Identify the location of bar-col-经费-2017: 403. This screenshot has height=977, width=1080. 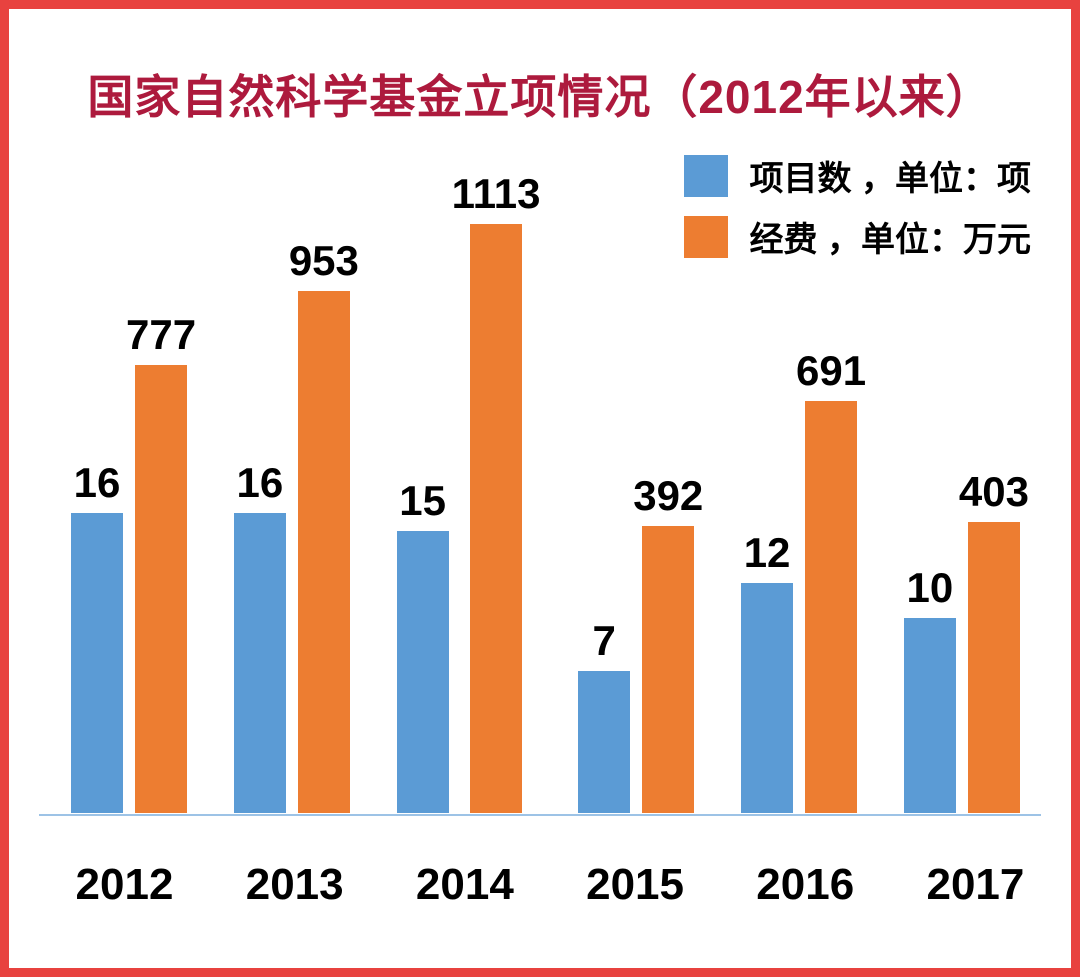
(994, 640).